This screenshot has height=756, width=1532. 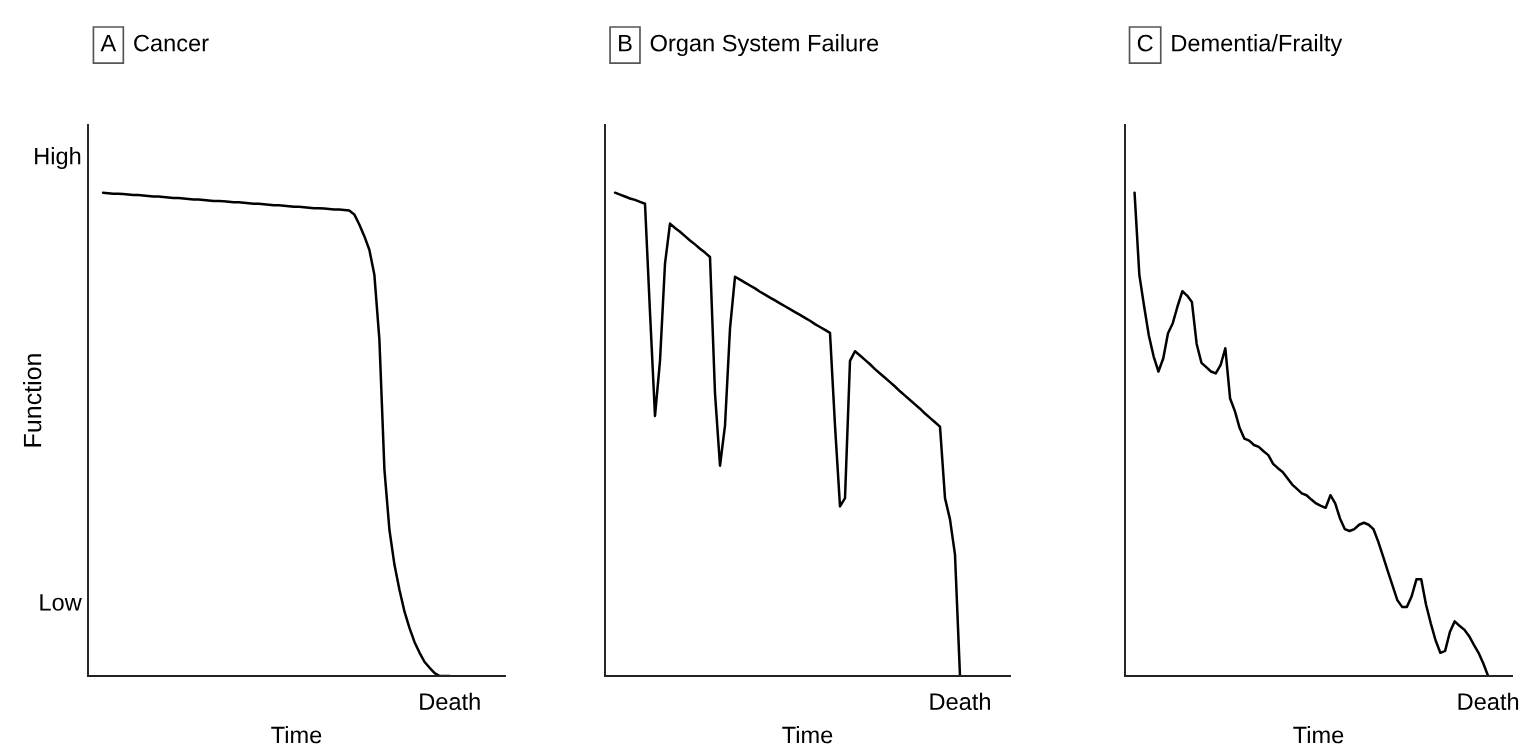 I want to click on text: High, so click(x=58, y=158).